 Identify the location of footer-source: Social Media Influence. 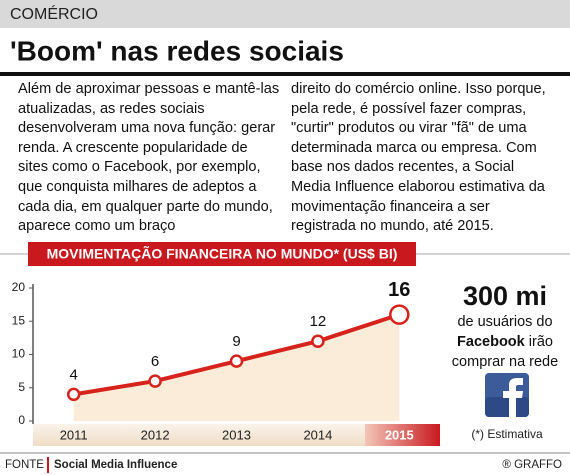
(115, 465).